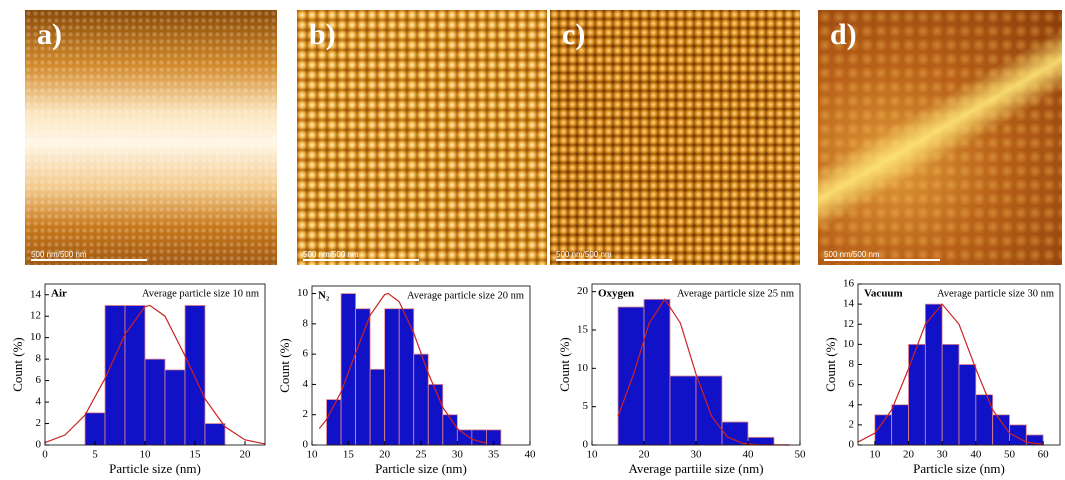 The width and height of the screenshot is (1065, 480). What do you see at coordinates (45, 455) in the screenshot?
I see `x-tick-label: 0` at bounding box center [45, 455].